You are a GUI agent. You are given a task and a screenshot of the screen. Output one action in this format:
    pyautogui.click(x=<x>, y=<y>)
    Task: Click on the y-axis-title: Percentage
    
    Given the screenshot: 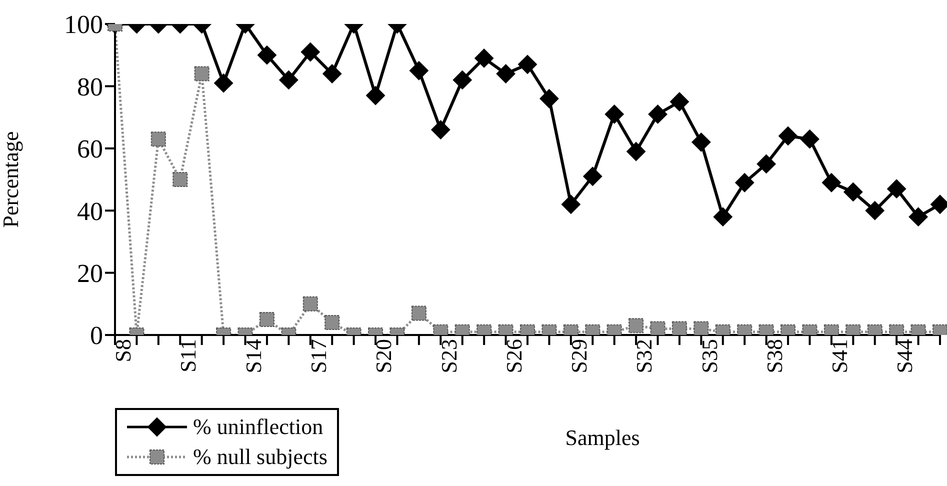 What is the action you would take?
    pyautogui.click(x=11, y=179)
    